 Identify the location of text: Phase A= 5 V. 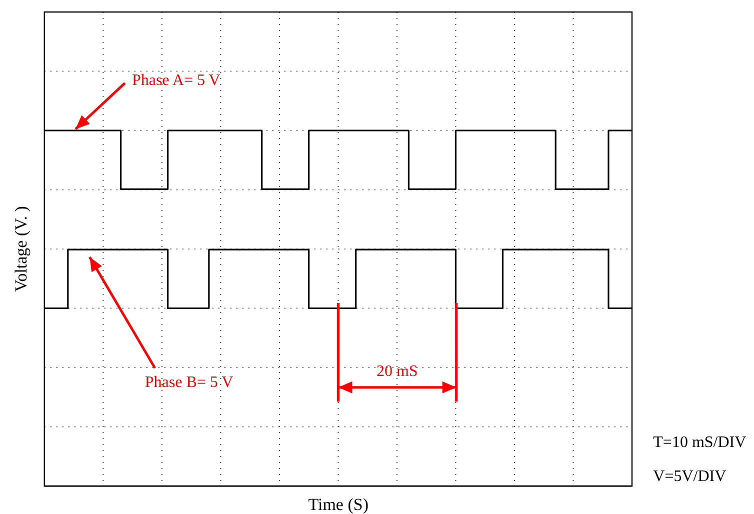
(176, 81).